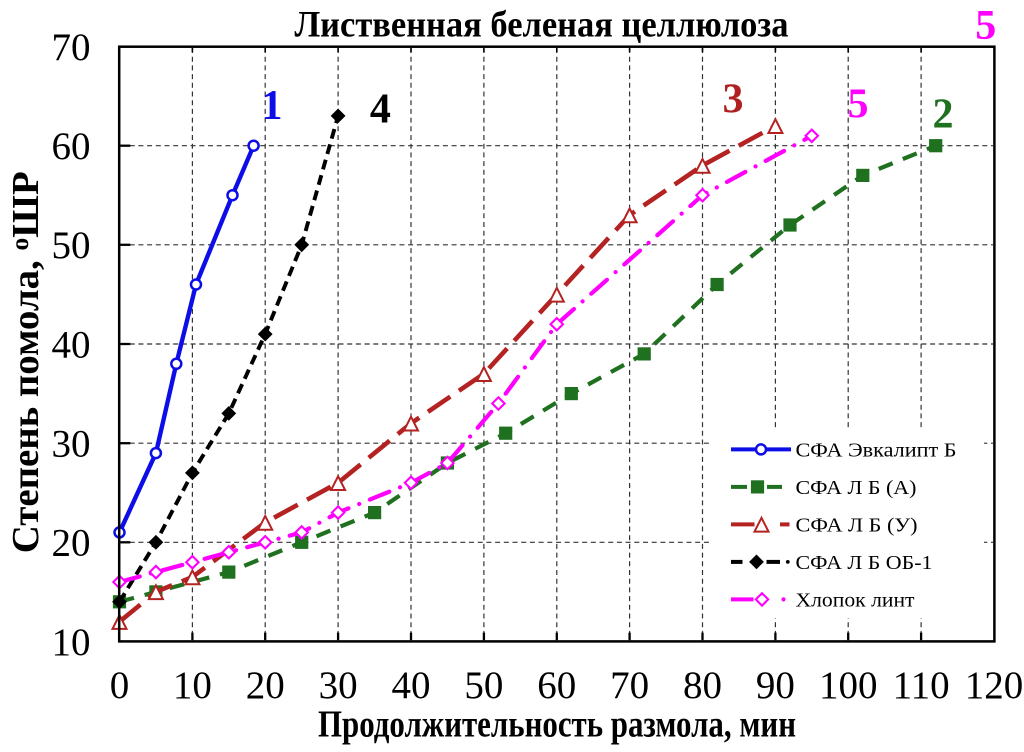  Describe the element at coordinates (876, 450) in the screenshot. I see `svg-text: СФА Эвкалипт Б` at that location.